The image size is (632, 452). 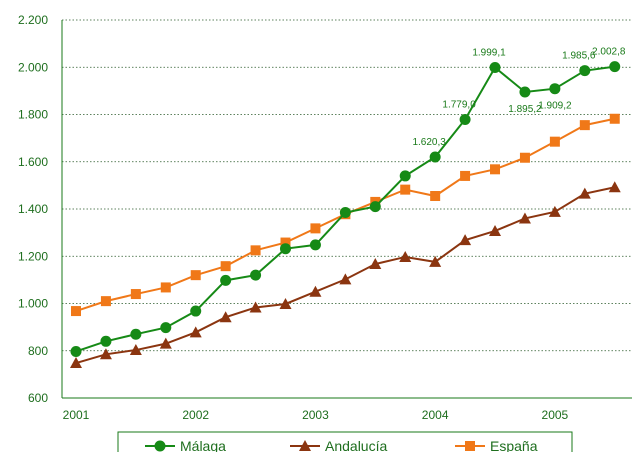 What do you see at coordinates (33, 162) in the screenshot?
I see `y-tick-label: 1.600` at bounding box center [33, 162].